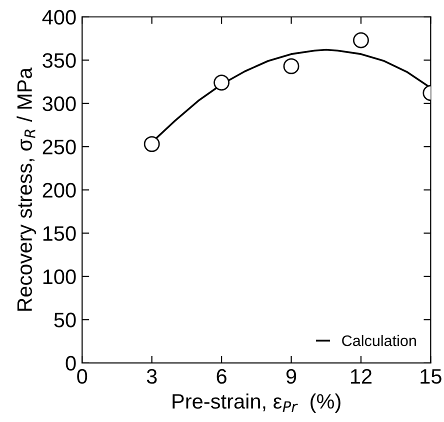  What do you see at coordinates (291, 376) in the screenshot?
I see `x-tick-label: 9` at bounding box center [291, 376].